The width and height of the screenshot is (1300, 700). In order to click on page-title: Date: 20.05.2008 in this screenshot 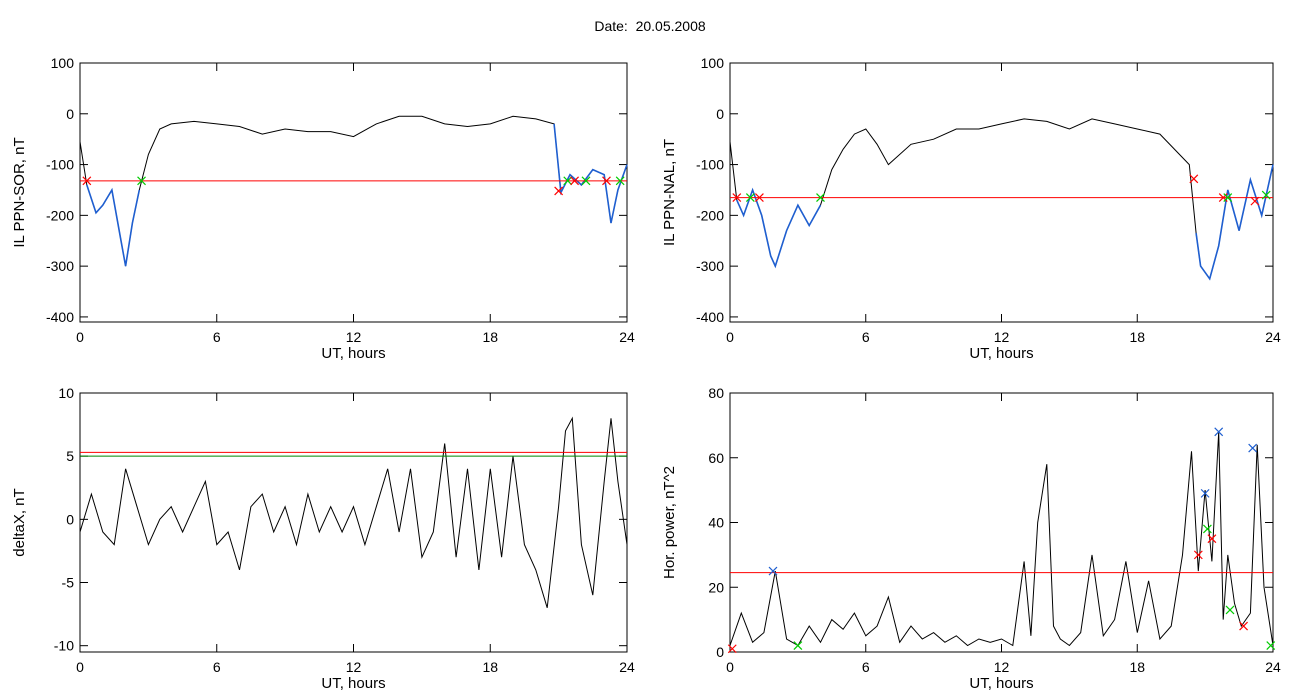, I will do `click(650, 26)`.